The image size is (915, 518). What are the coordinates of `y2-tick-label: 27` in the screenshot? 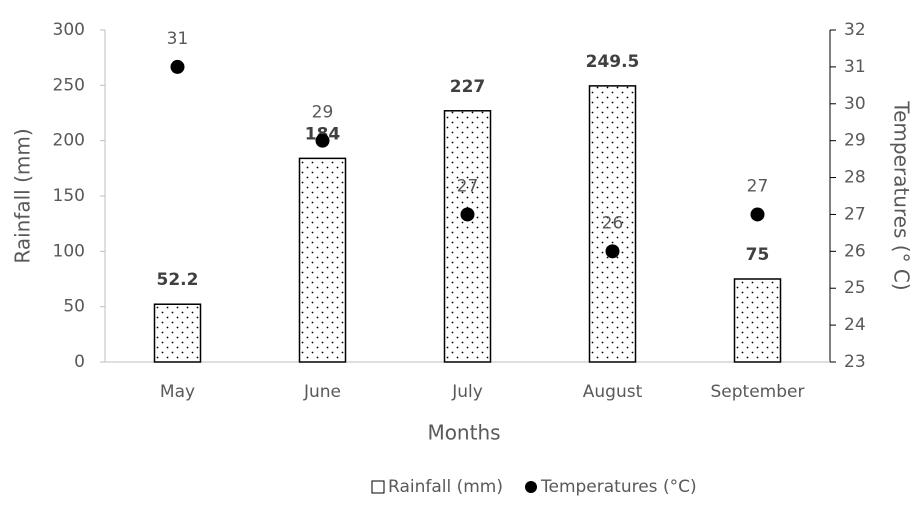 It's located at (855, 214).